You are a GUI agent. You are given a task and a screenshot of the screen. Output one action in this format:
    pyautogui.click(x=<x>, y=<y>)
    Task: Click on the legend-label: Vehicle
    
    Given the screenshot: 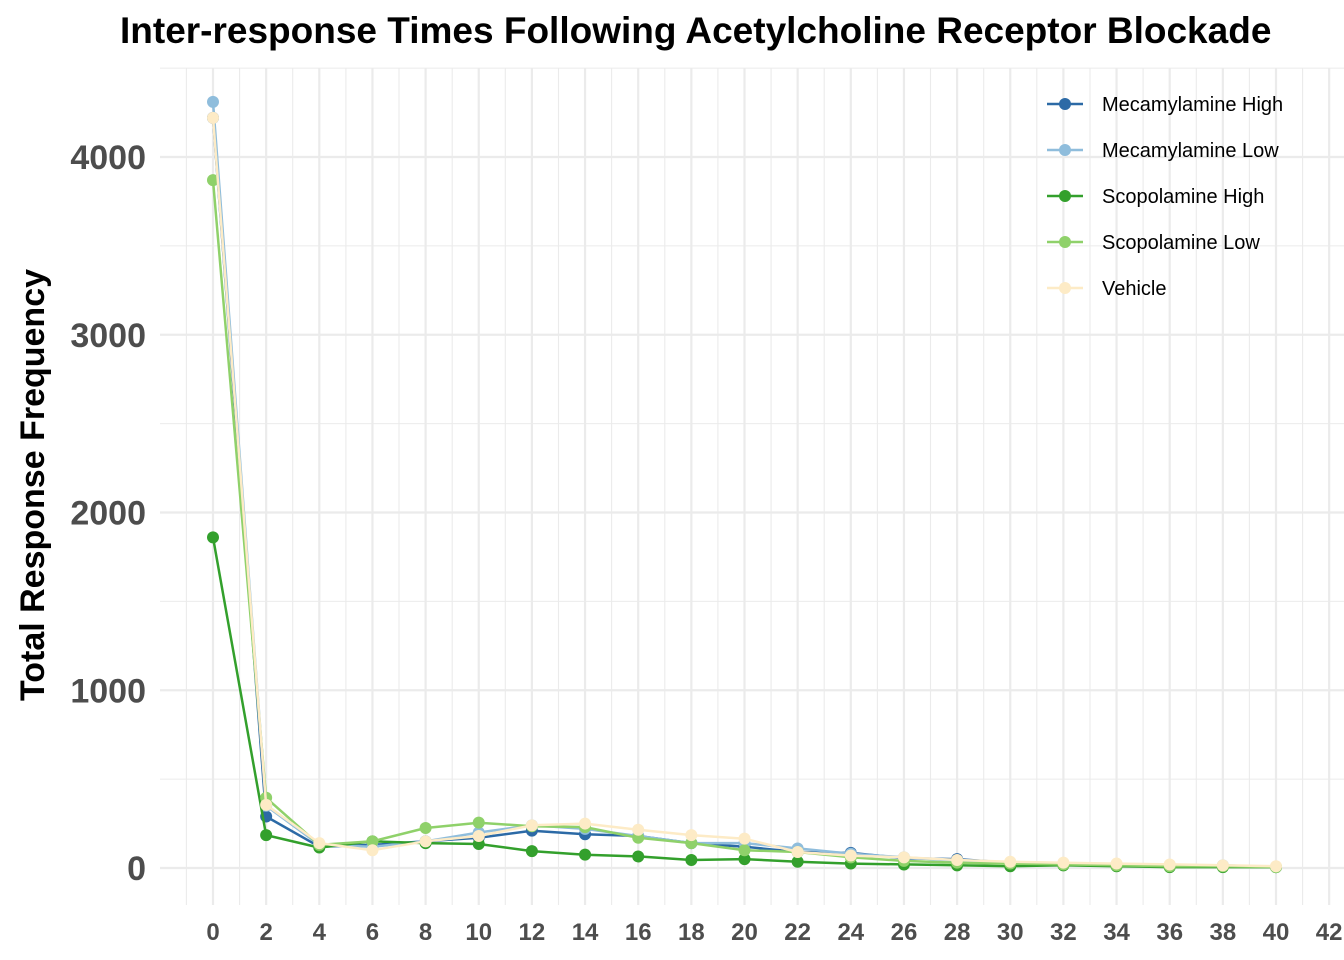 What is the action you would take?
    pyautogui.click(x=1134, y=289)
    